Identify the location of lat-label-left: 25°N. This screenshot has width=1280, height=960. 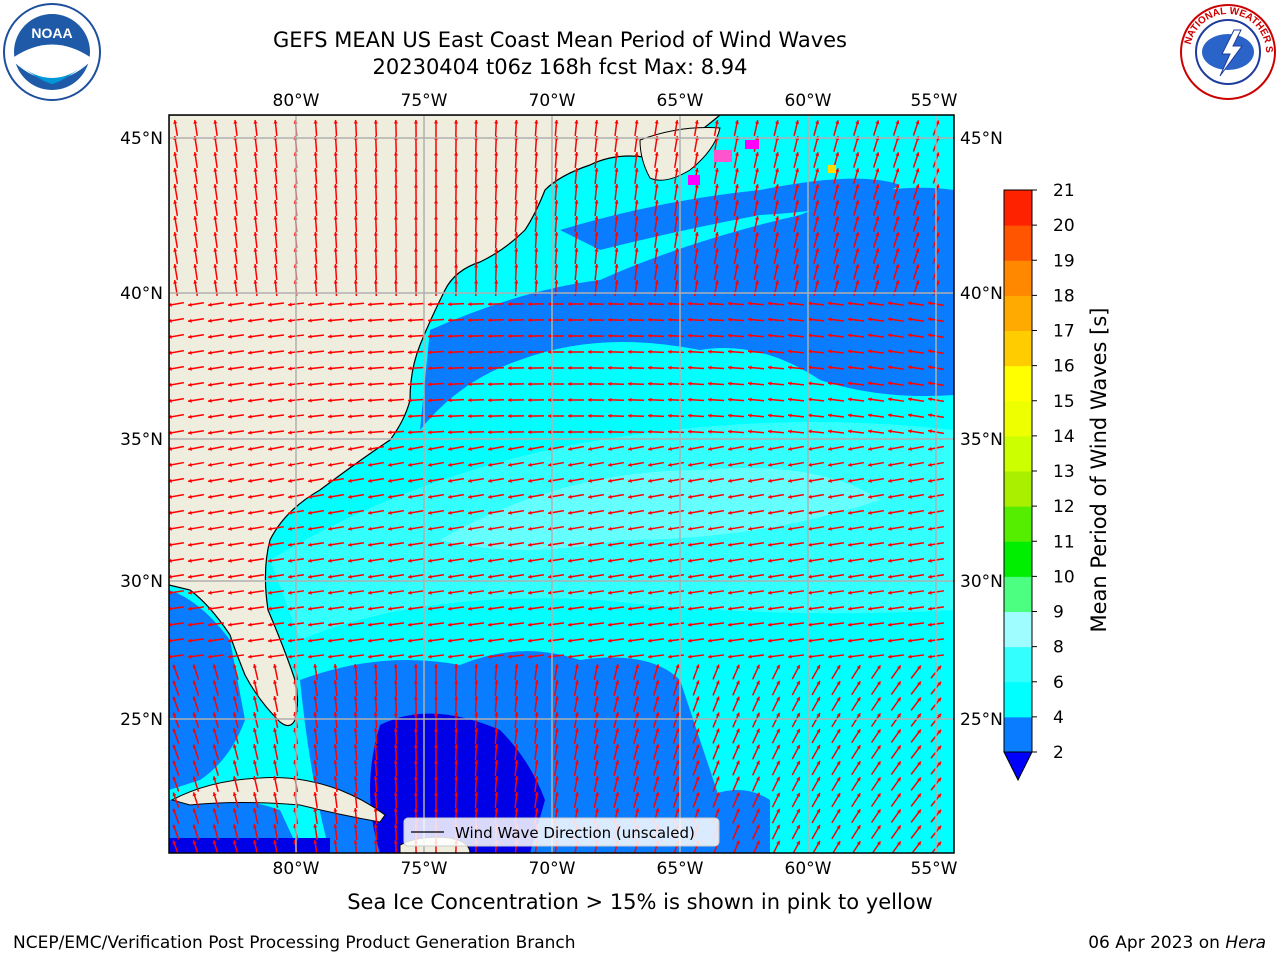
(141, 720).